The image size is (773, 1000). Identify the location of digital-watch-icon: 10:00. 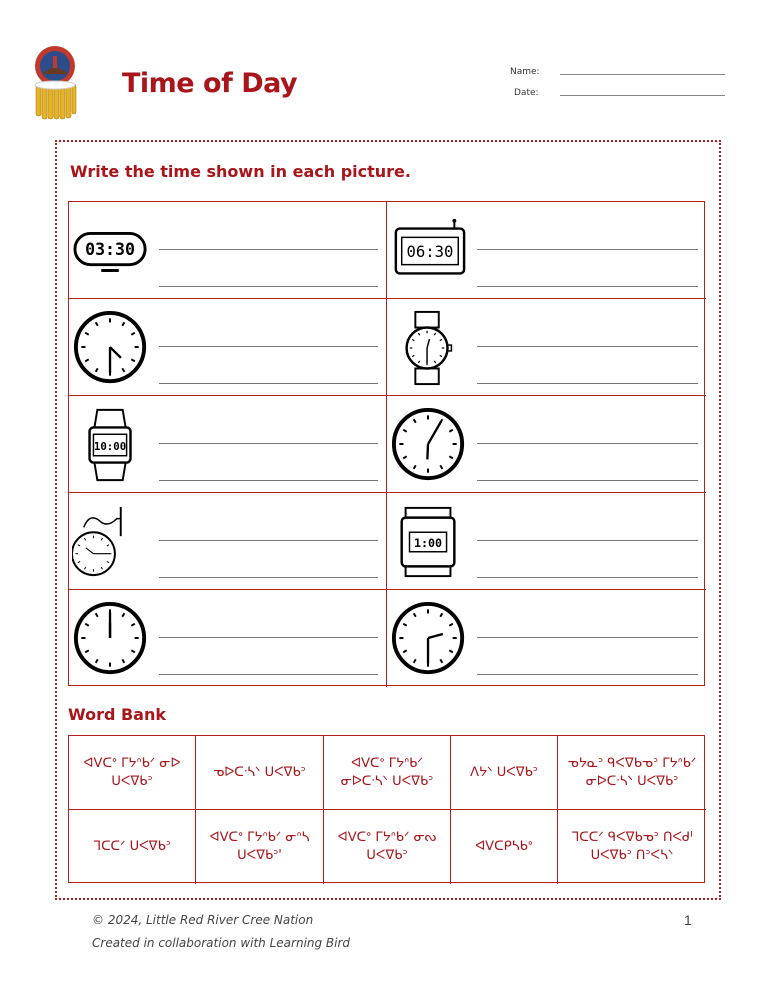
(110, 445).